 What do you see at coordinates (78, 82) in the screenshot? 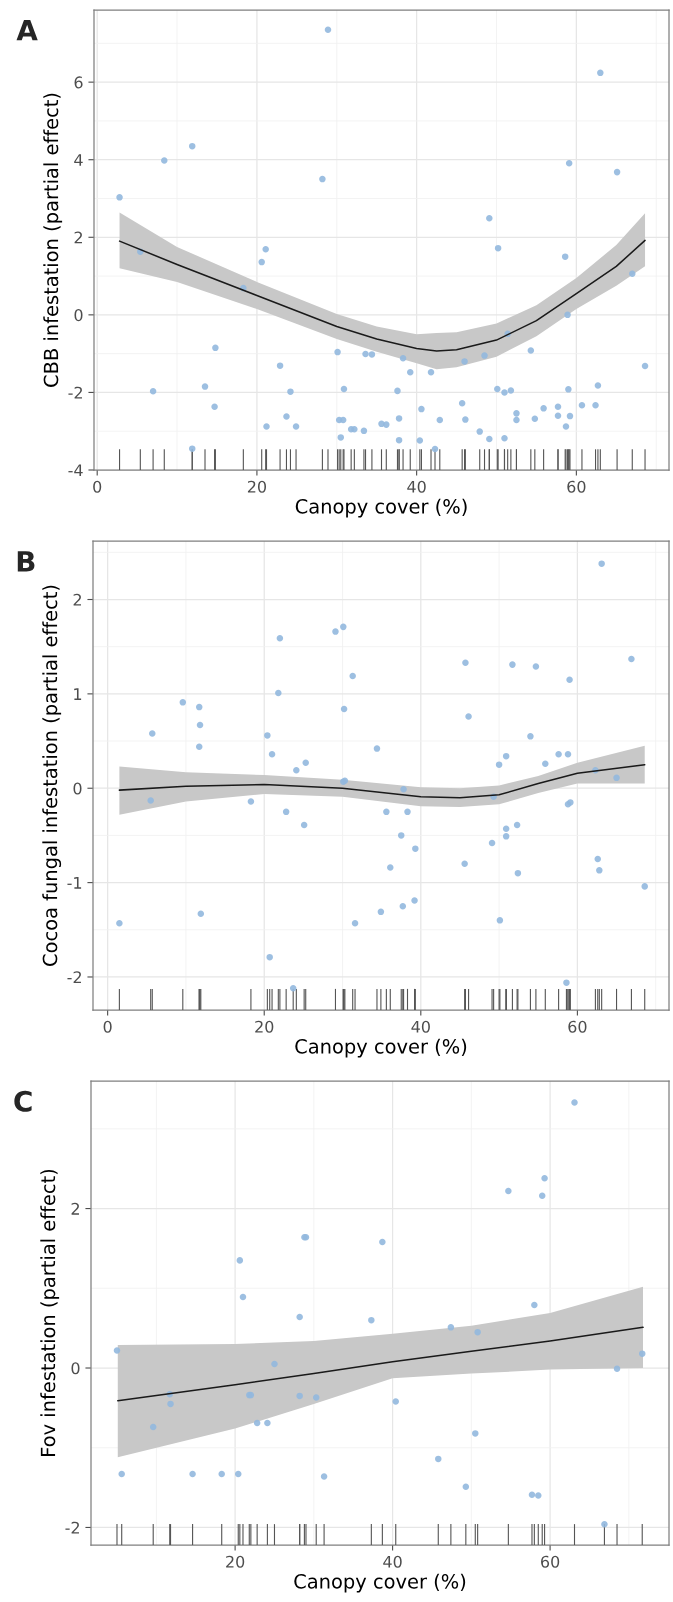
I see `y-tick-label: 6` at bounding box center [78, 82].